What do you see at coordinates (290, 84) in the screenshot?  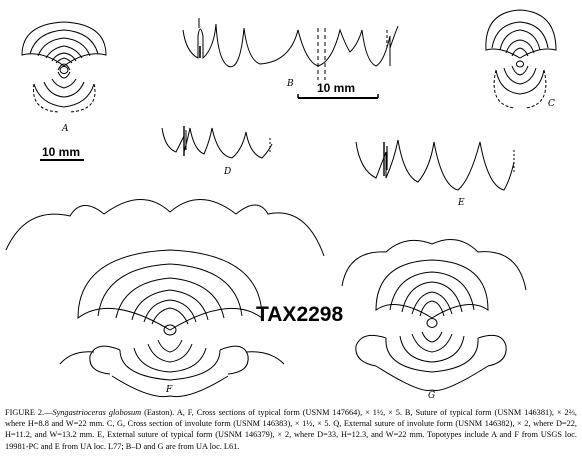 I see `panel-b-label: B` at bounding box center [290, 84].